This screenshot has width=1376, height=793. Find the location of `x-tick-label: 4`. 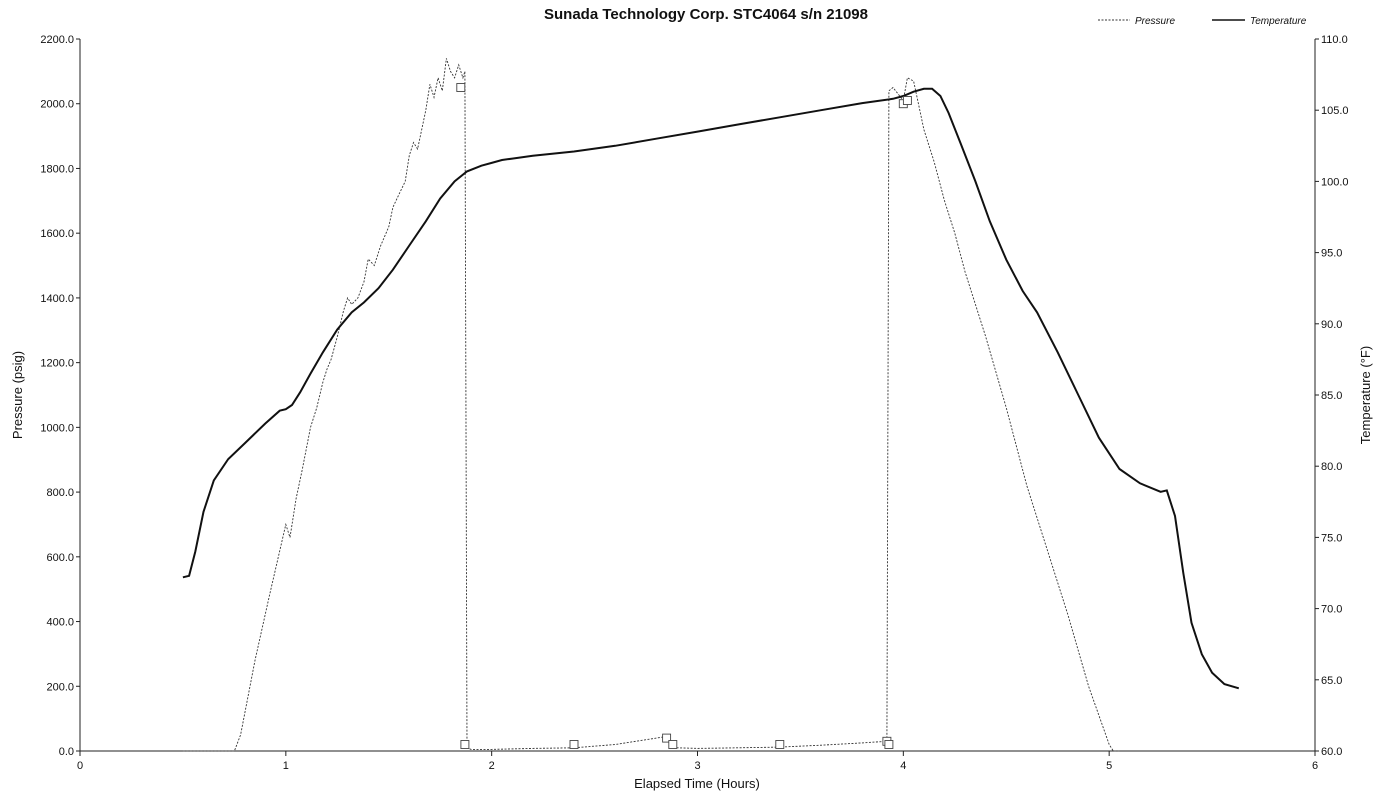

x-tick-label: 4 is located at coordinates (903, 766).